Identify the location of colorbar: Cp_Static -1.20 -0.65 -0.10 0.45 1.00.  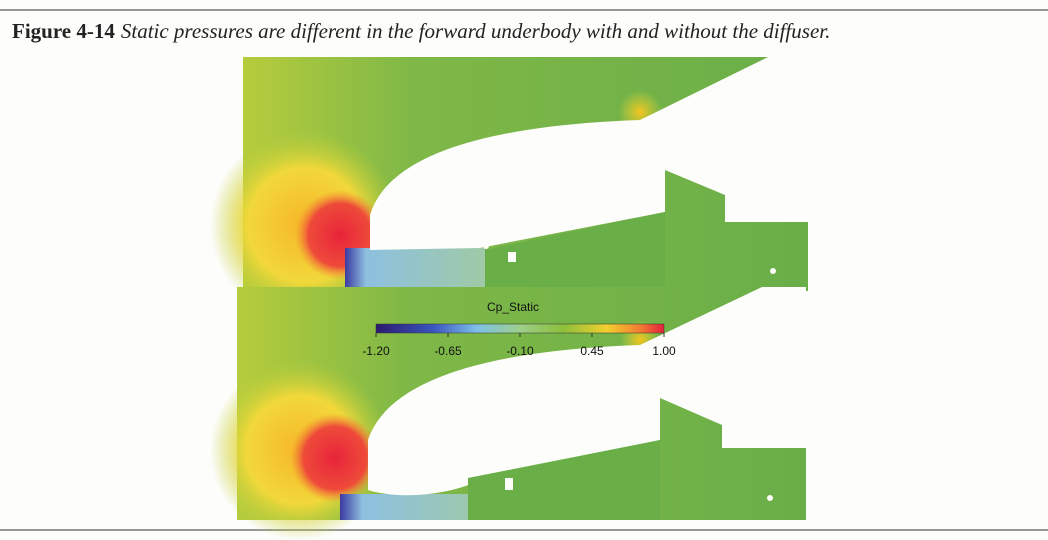
(519, 329).